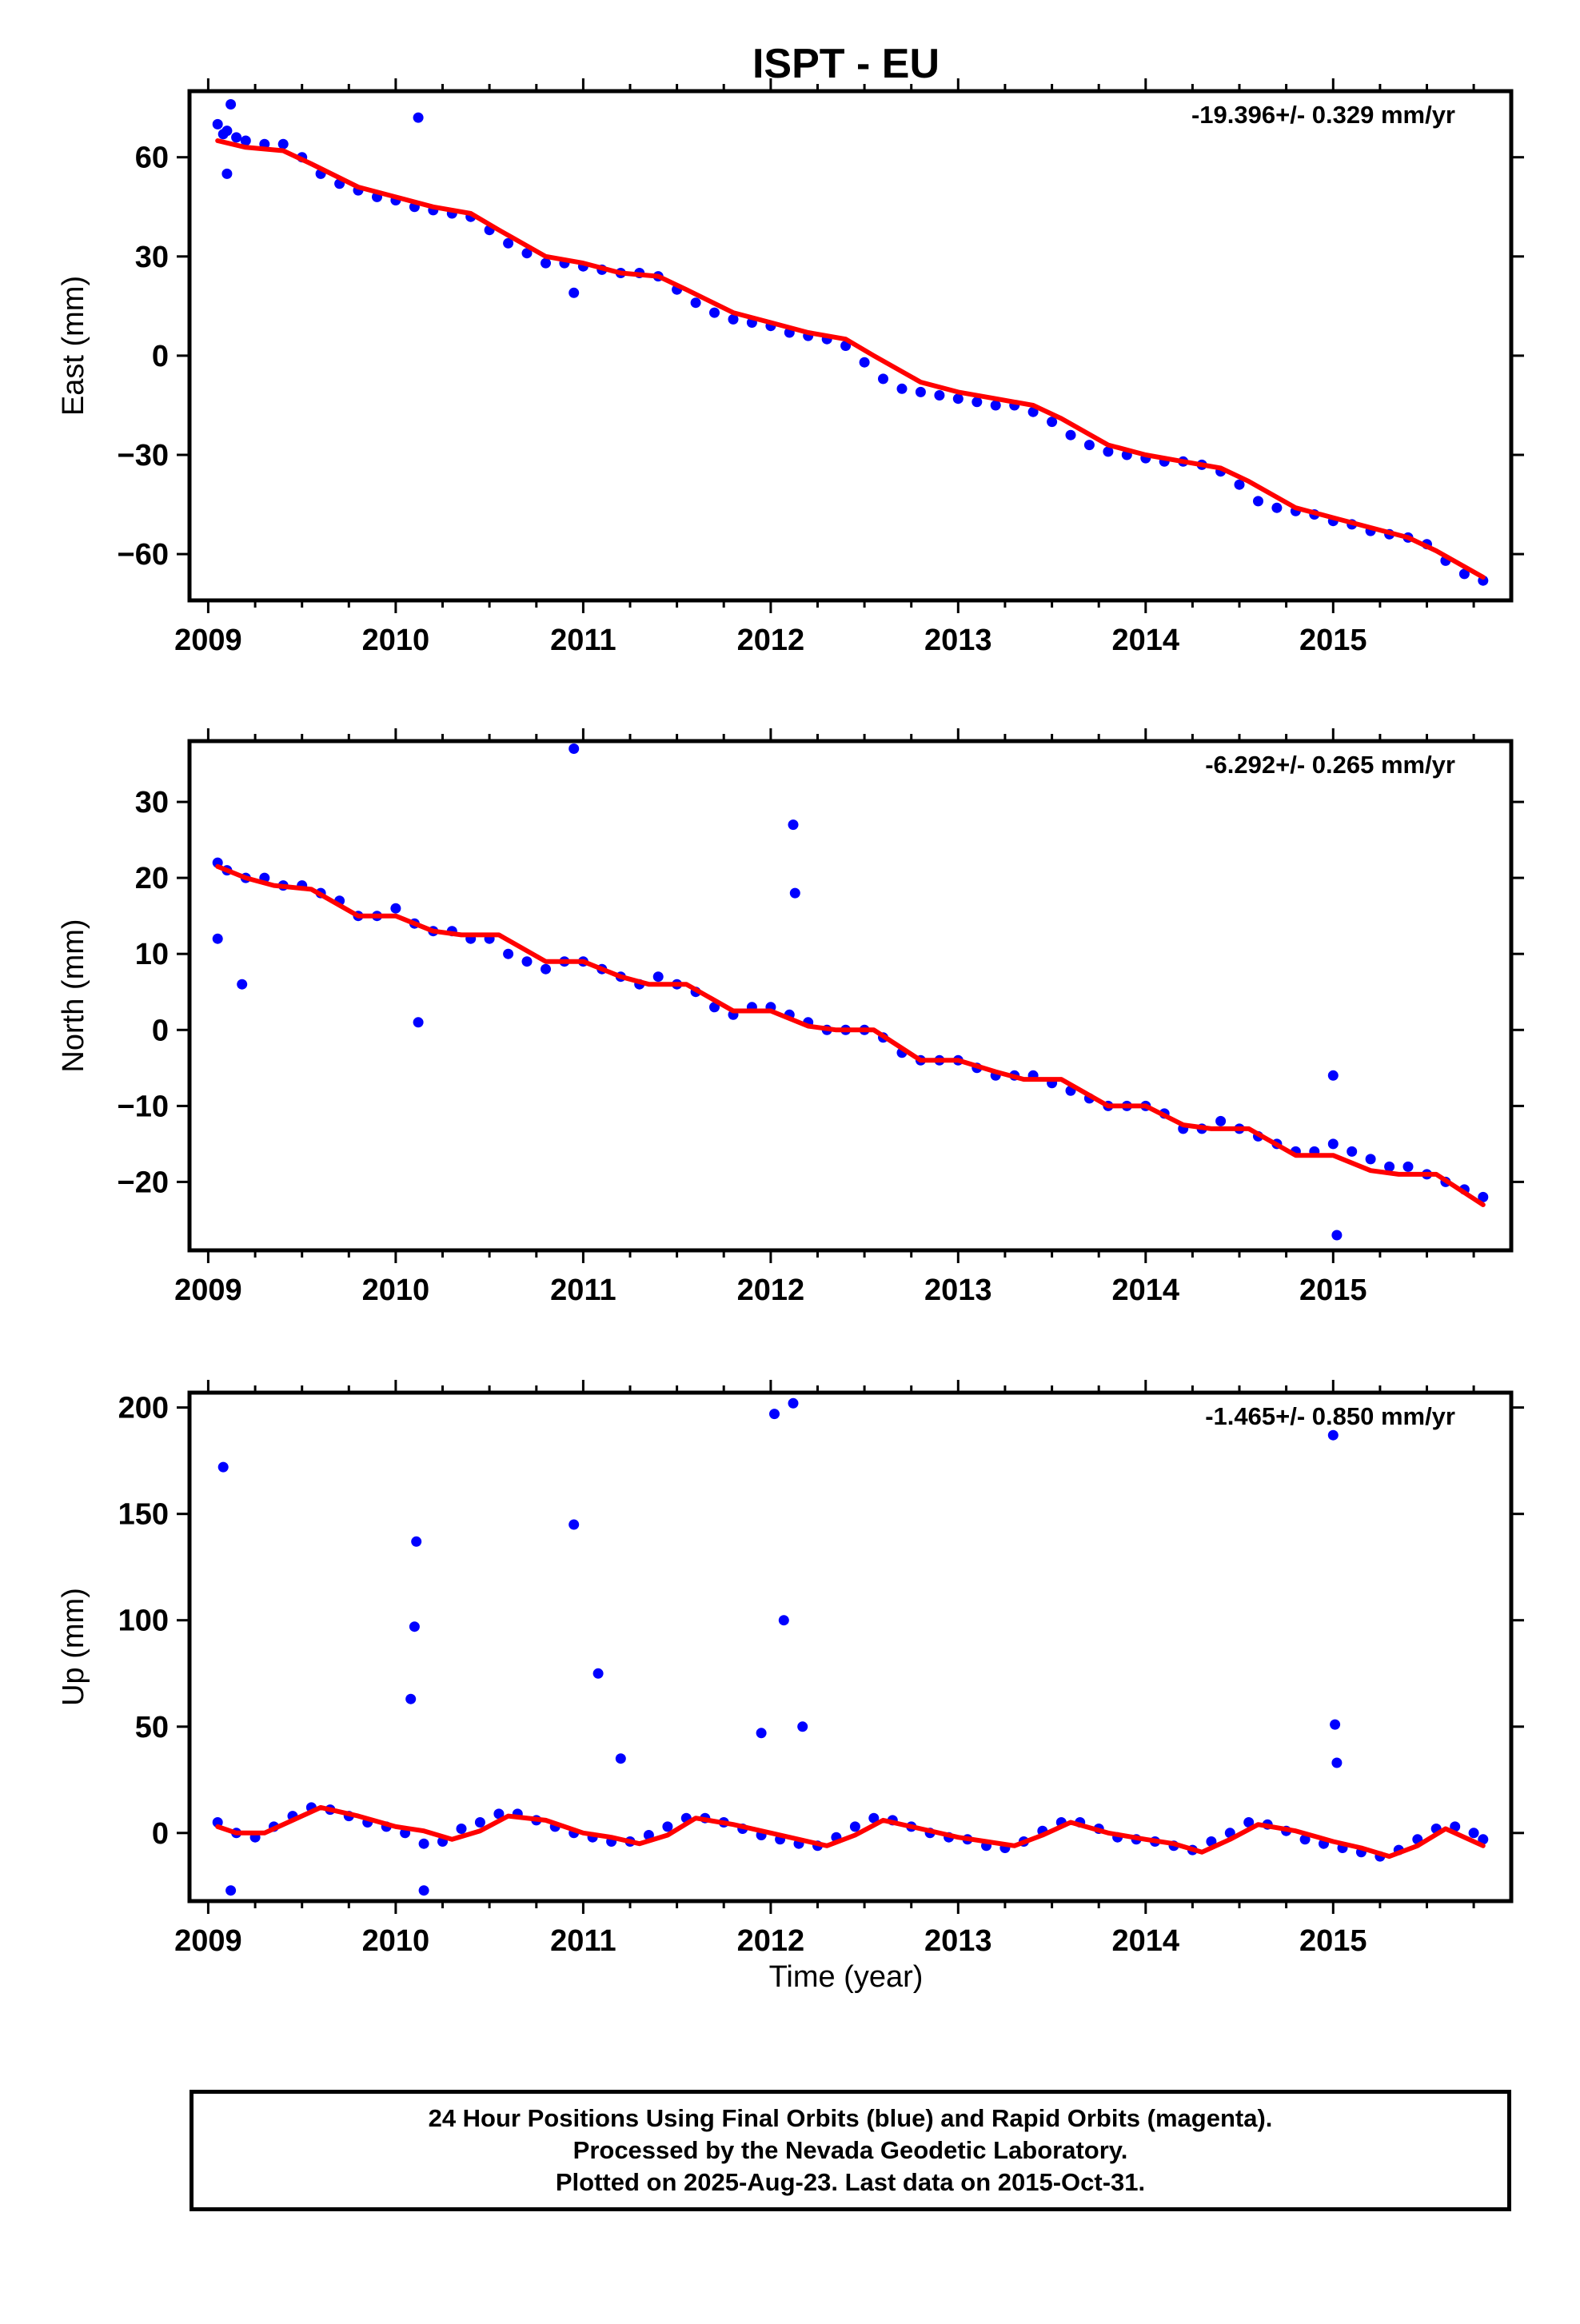 The height and width of the screenshot is (2324, 1580). What do you see at coordinates (73, 1647) in the screenshot?
I see `y-axis-label: Up (mm)` at bounding box center [73, 1647].